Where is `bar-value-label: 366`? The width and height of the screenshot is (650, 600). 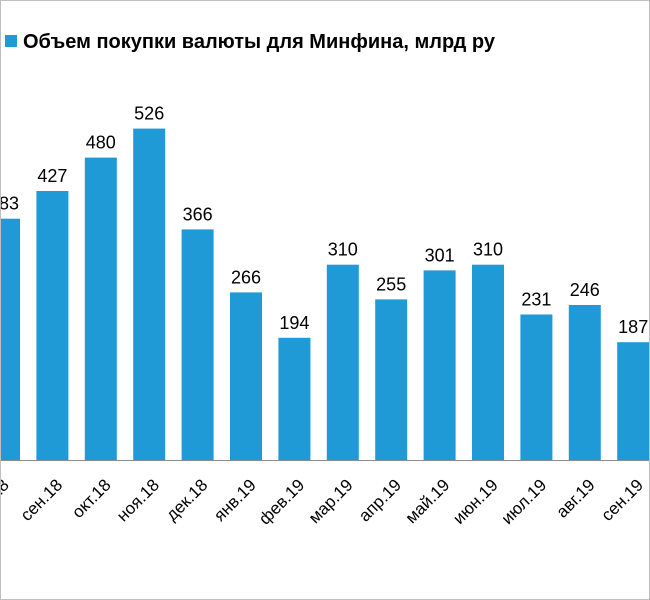 bar-value-label: 366 is located at coordinates (198, 214).